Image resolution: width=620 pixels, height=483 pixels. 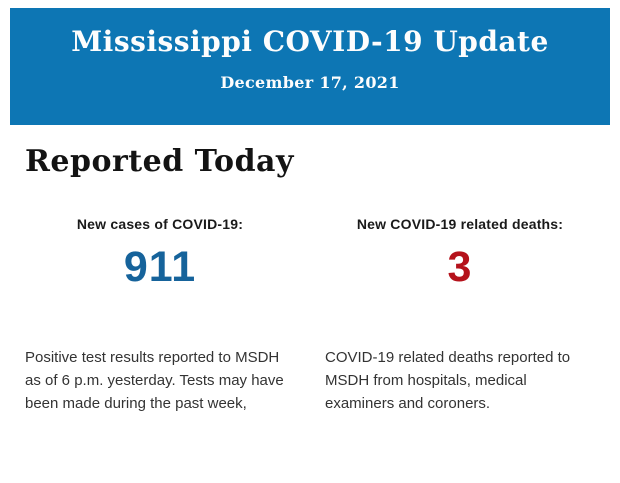 What do you see at coordinates (310, 41) in the screenshot?
I see `page-title: Mississippi COVID-19 Update` at bounding box center [310, 41].